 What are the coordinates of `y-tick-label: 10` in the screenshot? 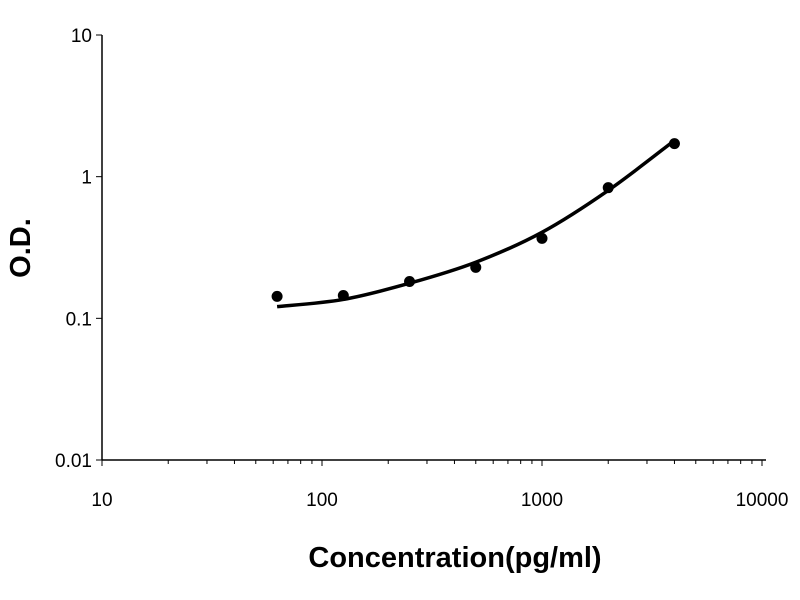 It's located at (81, 36).